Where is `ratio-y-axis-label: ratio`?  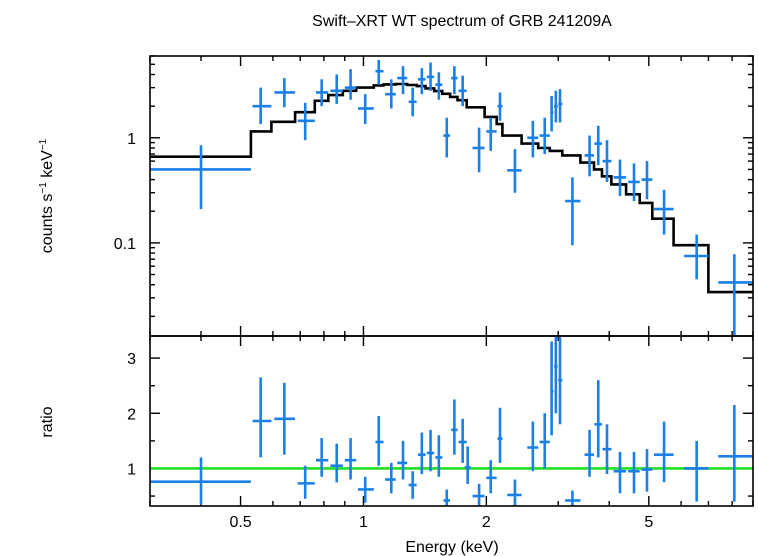 ratio-y-axis-label: ratio is located at coordinates (47, 421).